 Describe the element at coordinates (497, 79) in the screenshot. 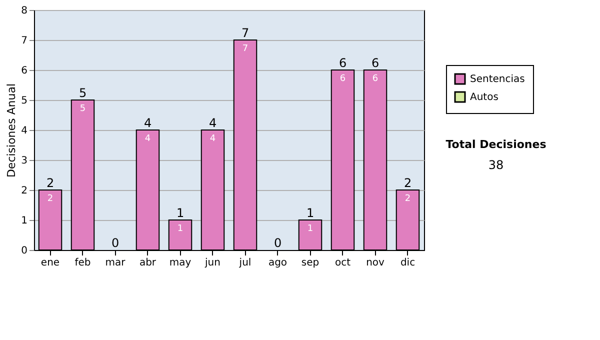

I see `legend-label: Sentencias` at that location.